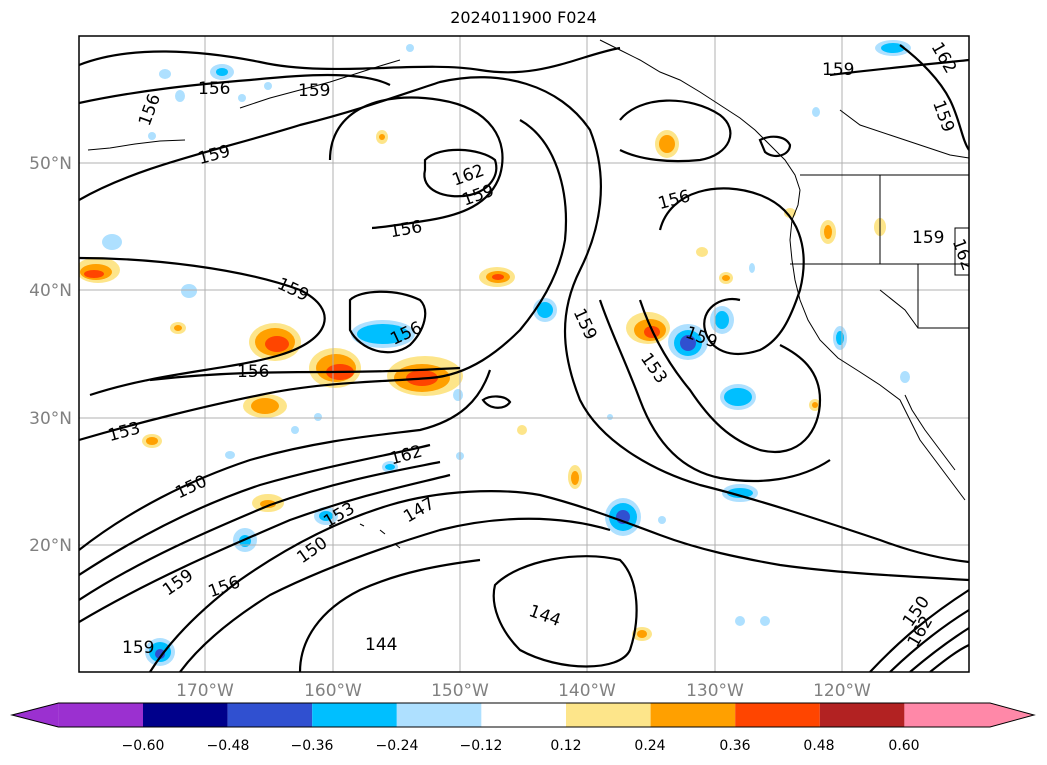  Describe the element at coordinates (50, 419) in the screenshot. I see `lat-tick-label: 30°N` at that location.